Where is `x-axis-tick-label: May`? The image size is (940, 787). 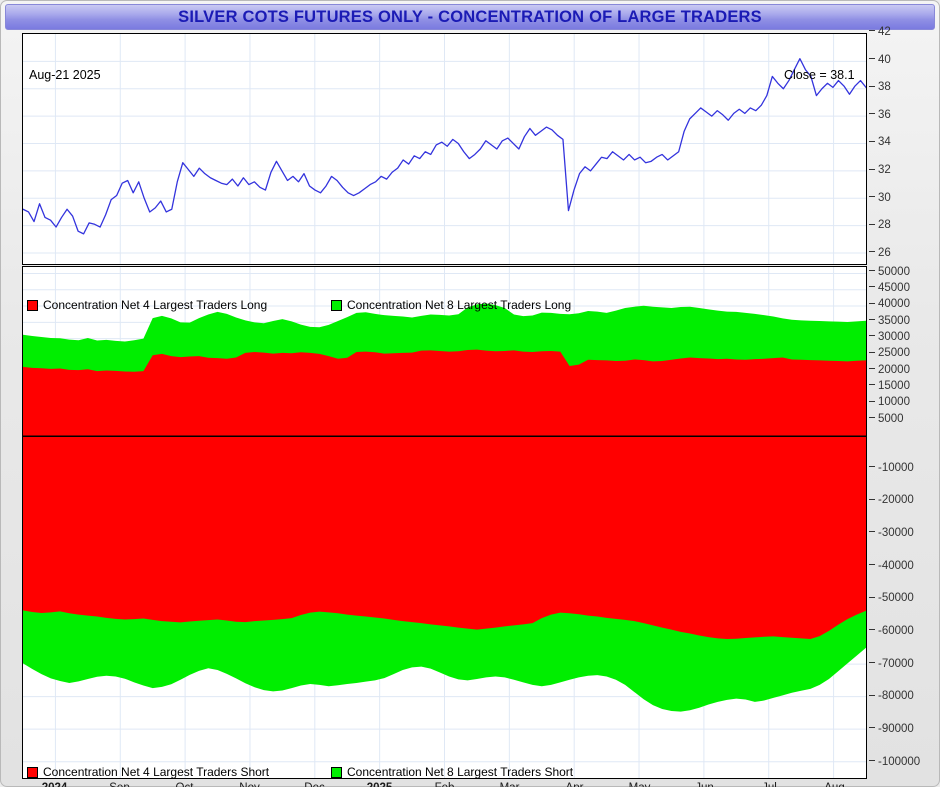 x-axis-tick-label: May is located at coordinates (640, 784).